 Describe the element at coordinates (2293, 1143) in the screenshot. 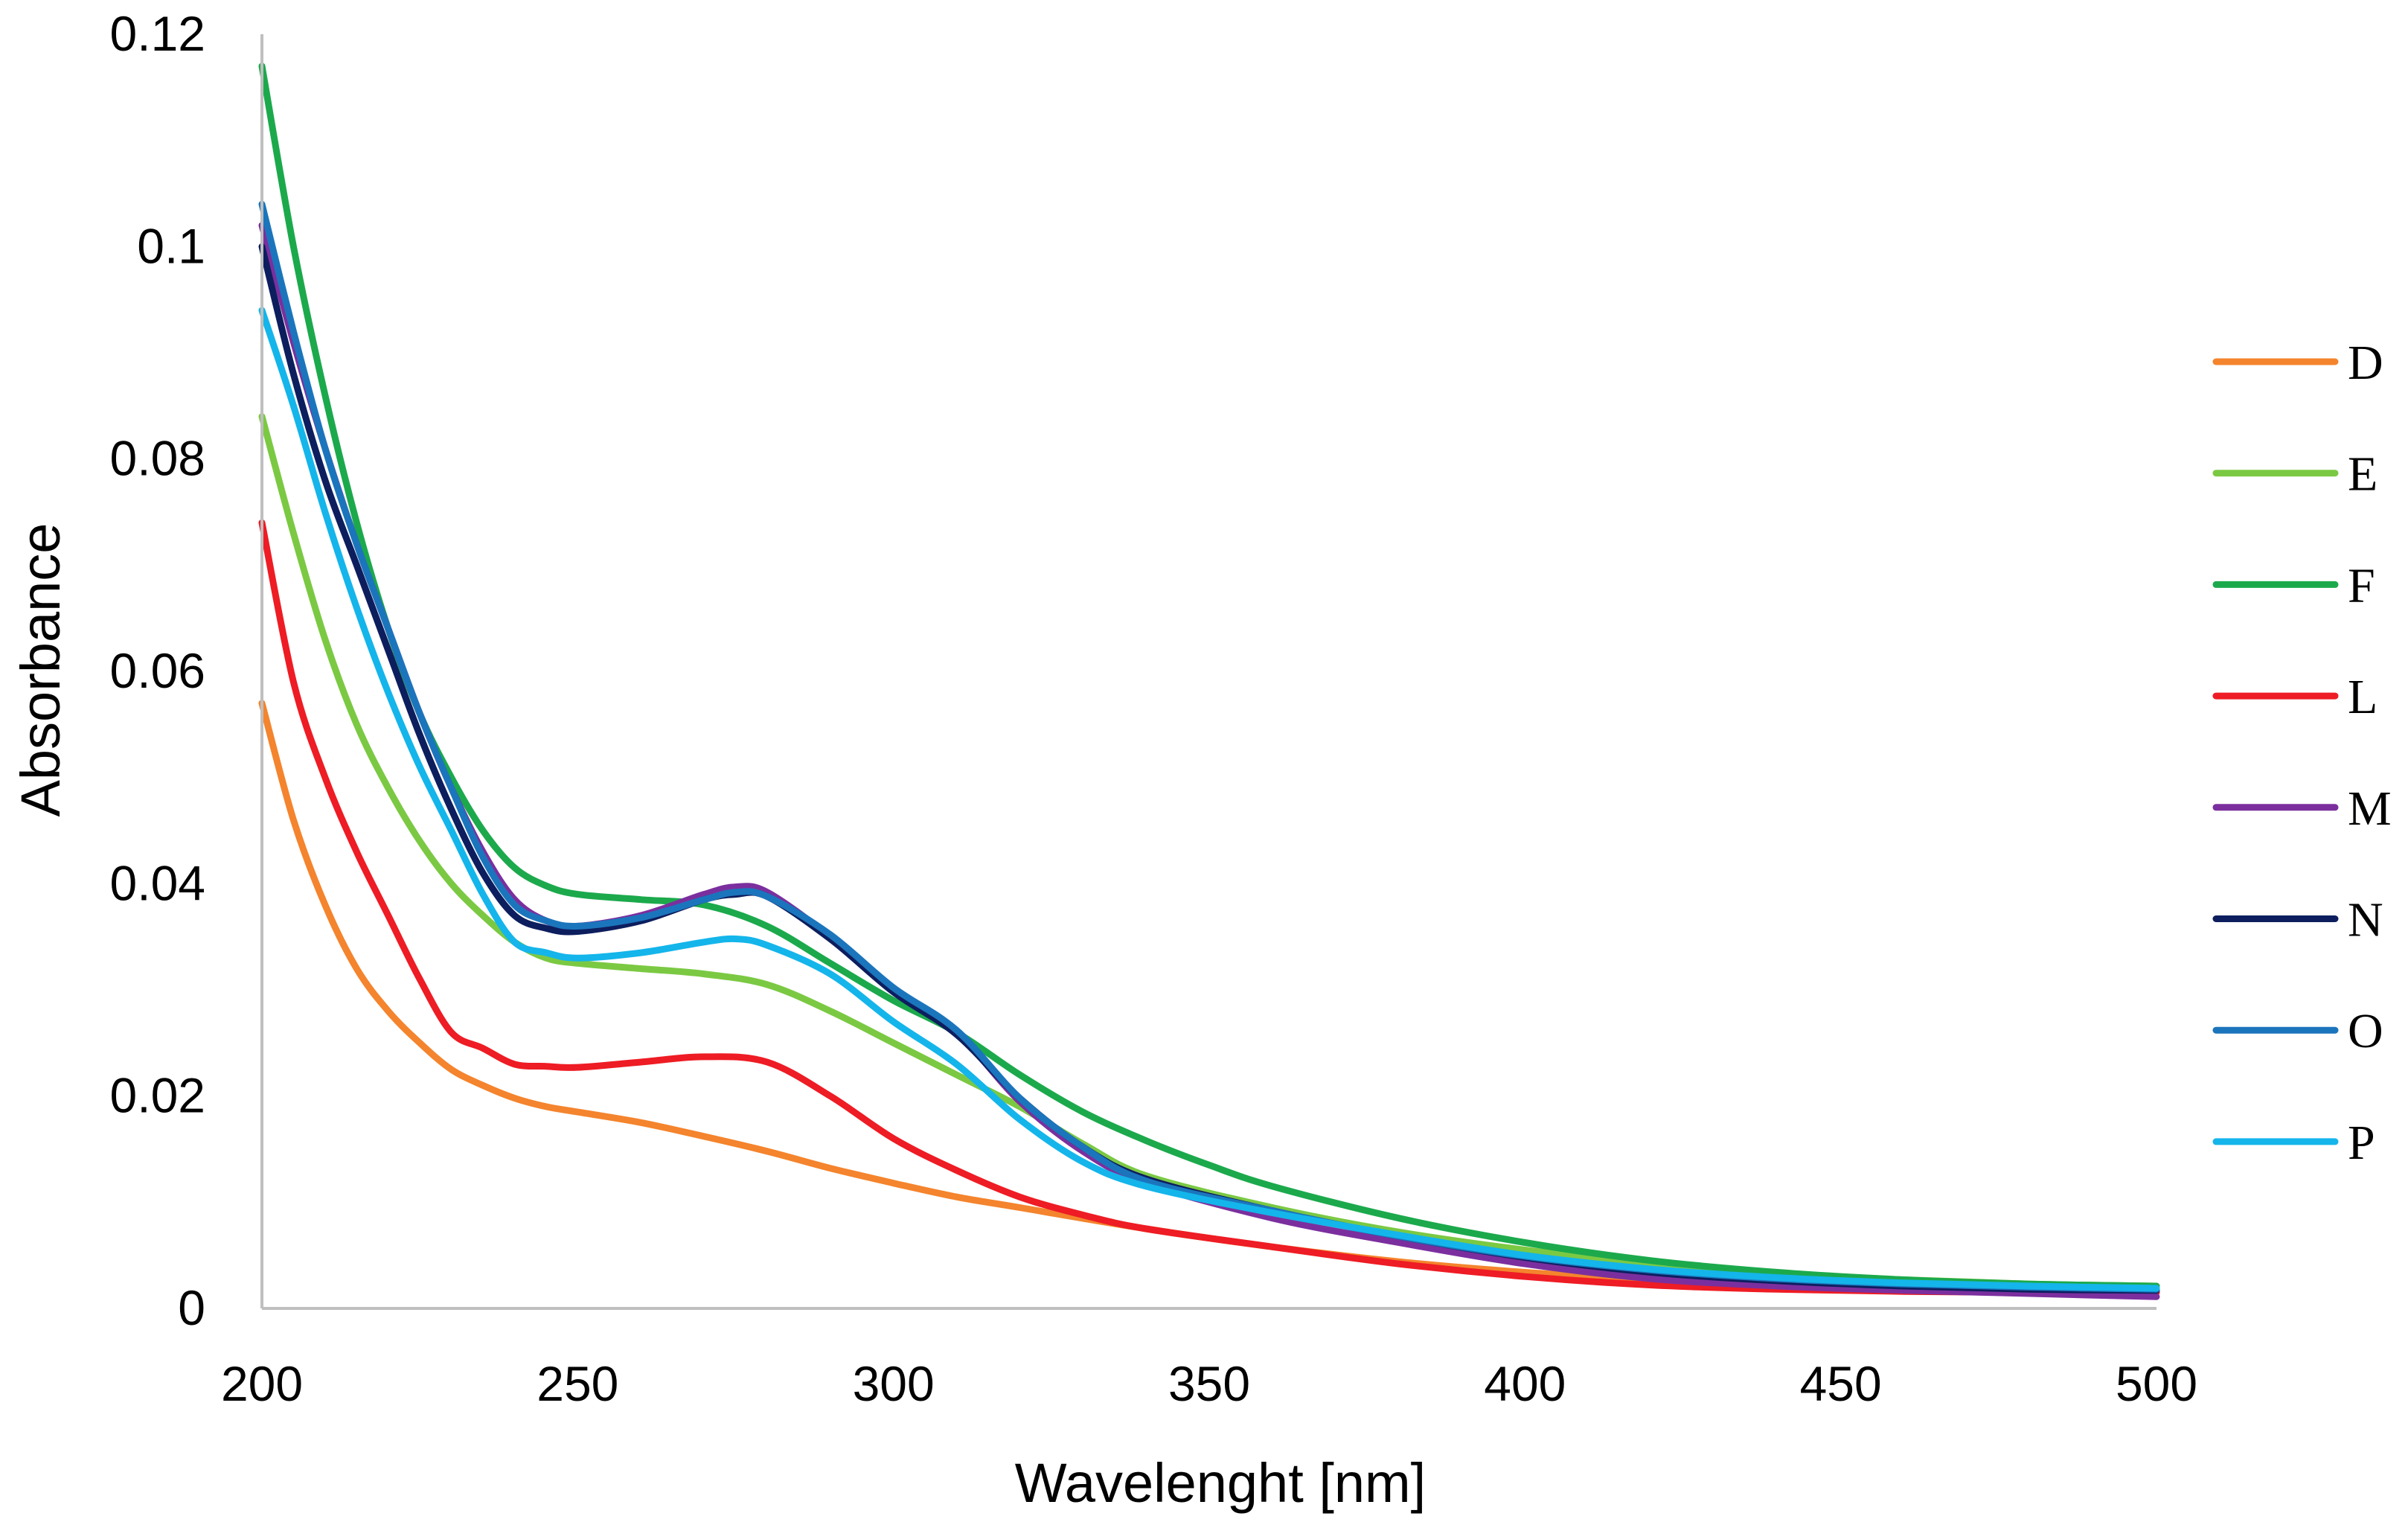

I see `legend-item-p: P` at that location.